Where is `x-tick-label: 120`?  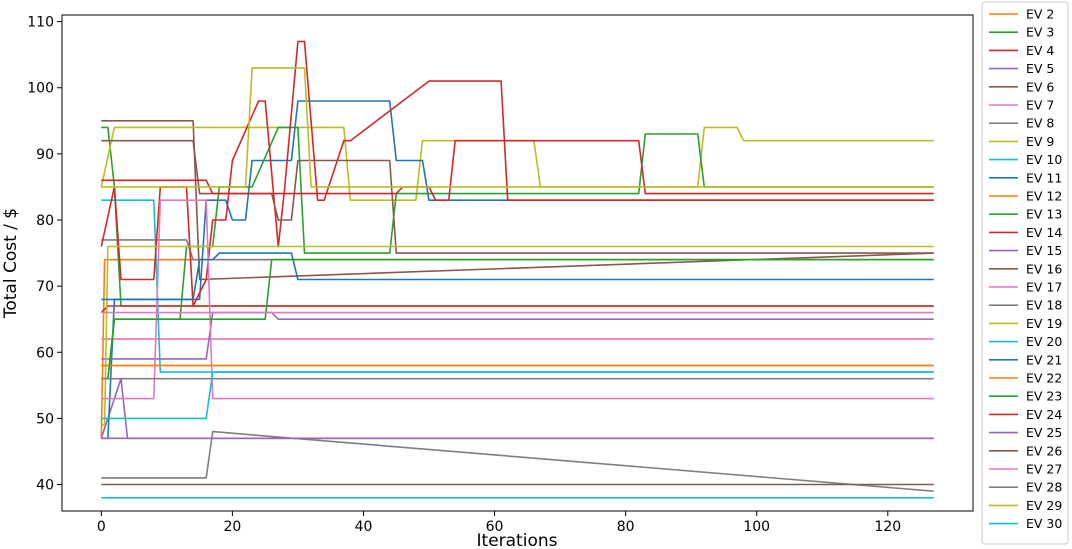 x-tick-label: 120 is located at coordinates (887, 527).